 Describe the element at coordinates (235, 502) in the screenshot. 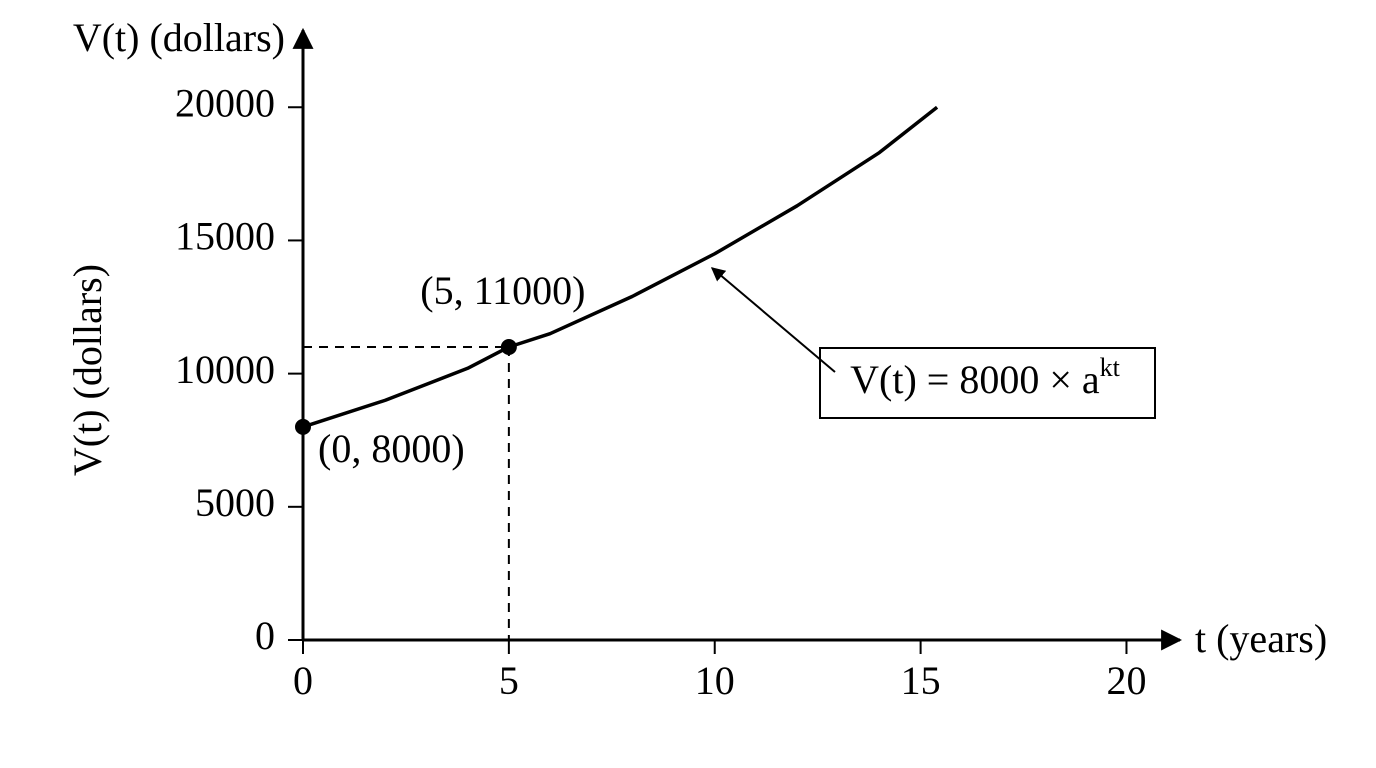

I see `y-tick-label: 5000` at that location.